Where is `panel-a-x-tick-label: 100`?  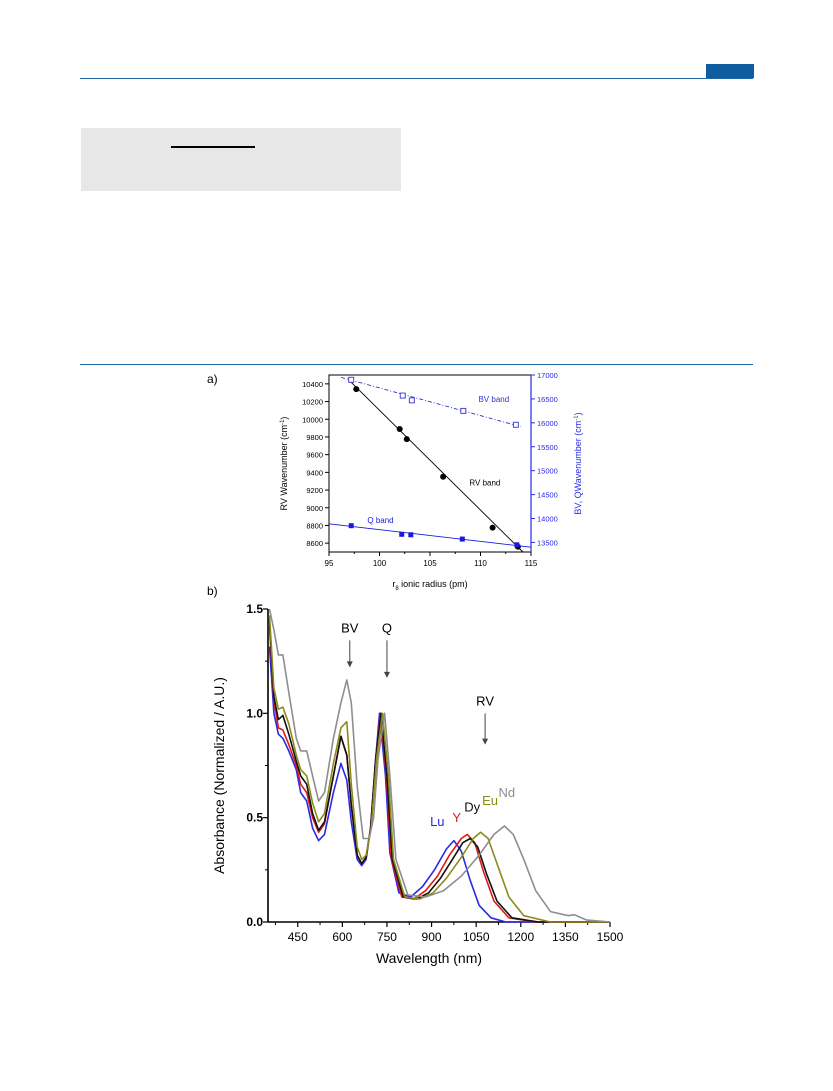 panel-a-x-tick-label: 100 is located at coordinates (380, 563).